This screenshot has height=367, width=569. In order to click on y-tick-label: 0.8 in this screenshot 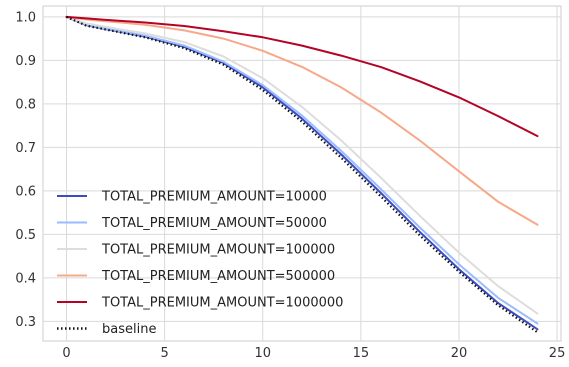, I will do `click(25, 104)`.